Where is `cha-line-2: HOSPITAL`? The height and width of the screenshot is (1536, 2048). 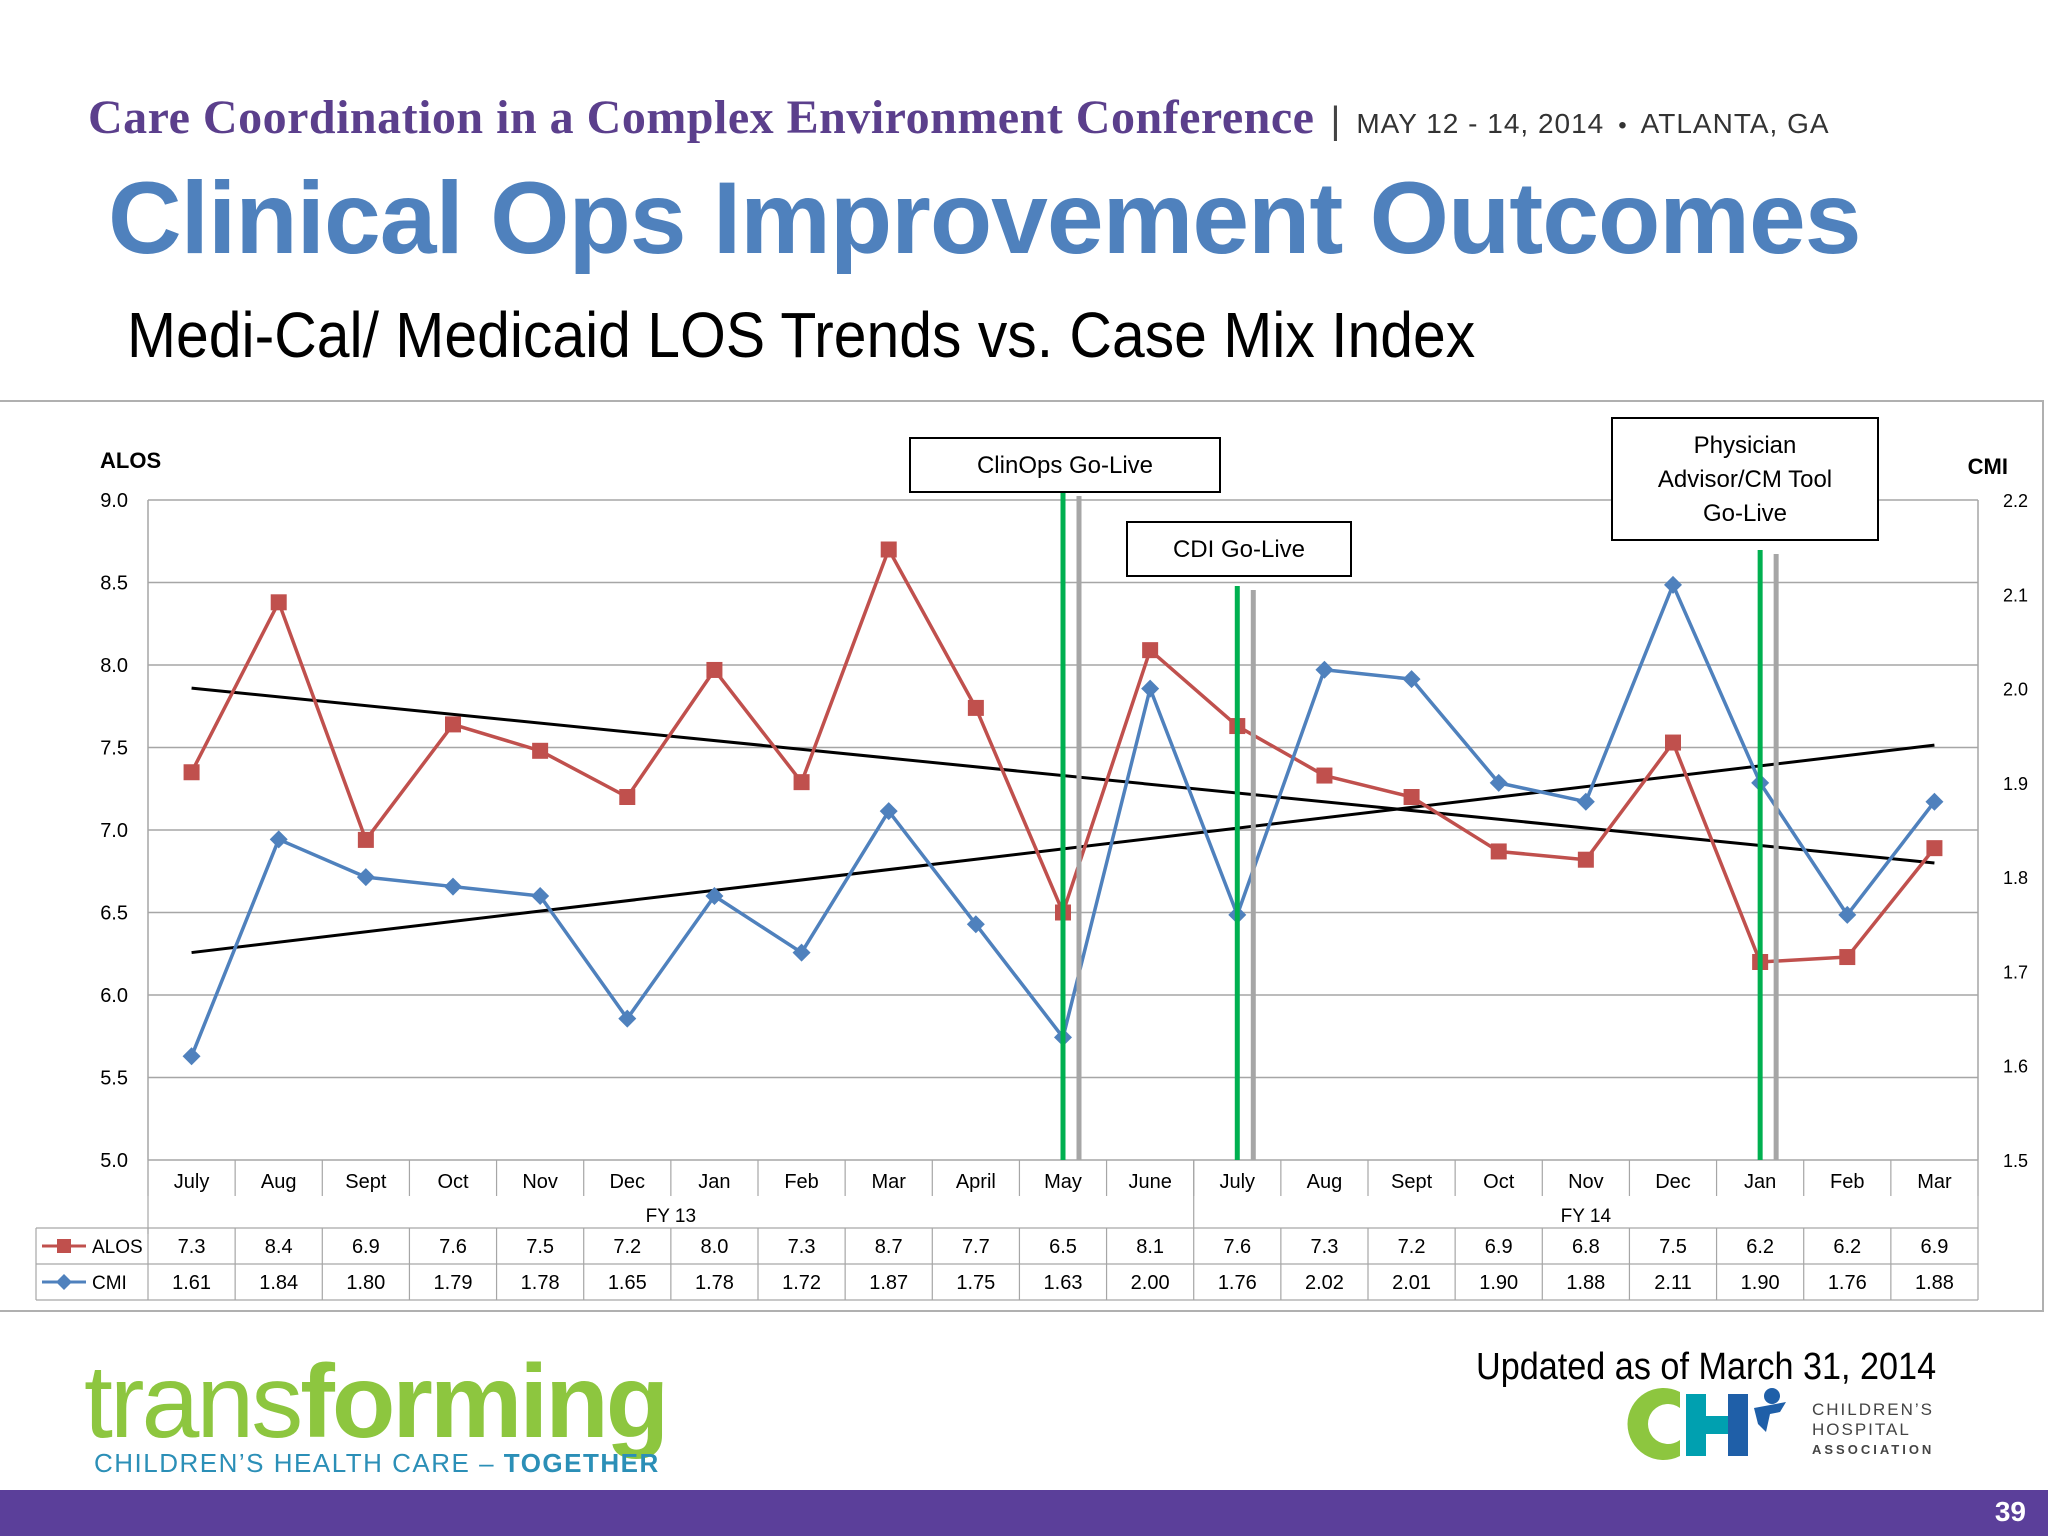
cha-line-2: HOSPITAL is located at coordinates (1861, 1429).